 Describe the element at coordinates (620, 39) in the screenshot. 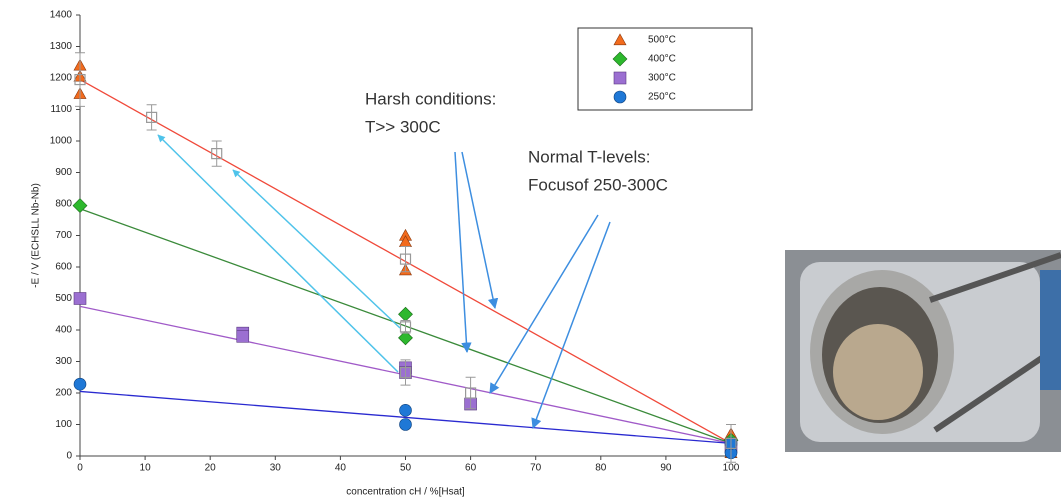

I see `triangle-marker` at that location.